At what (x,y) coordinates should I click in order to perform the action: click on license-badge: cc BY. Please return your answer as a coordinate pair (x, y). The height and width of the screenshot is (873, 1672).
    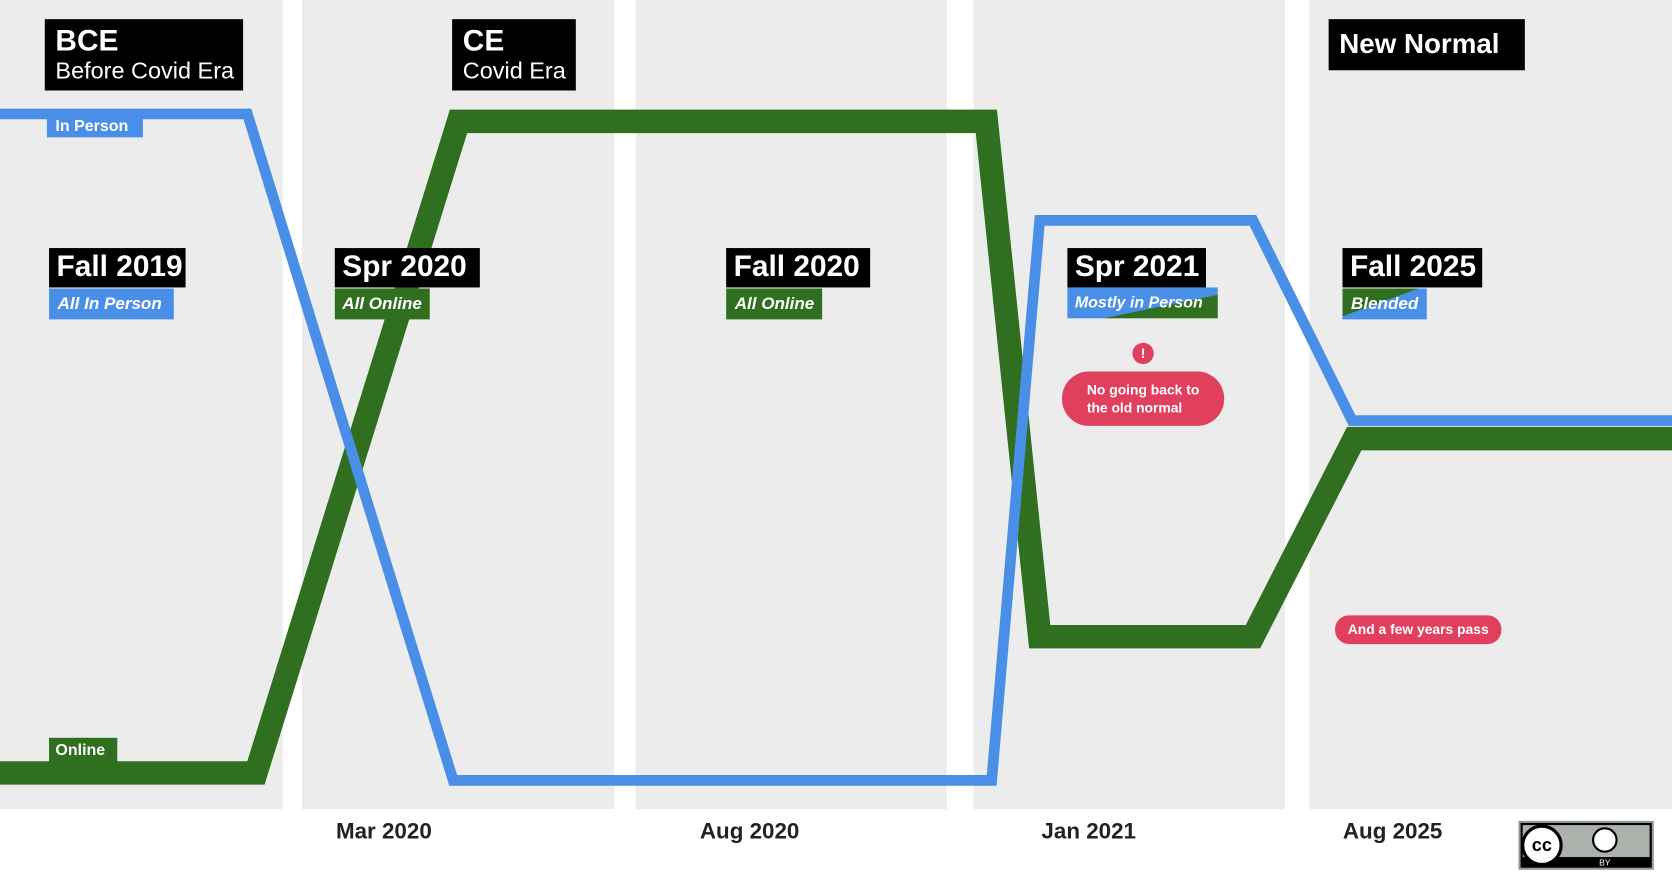
    Looking at the image, I should click on (1586, 845).